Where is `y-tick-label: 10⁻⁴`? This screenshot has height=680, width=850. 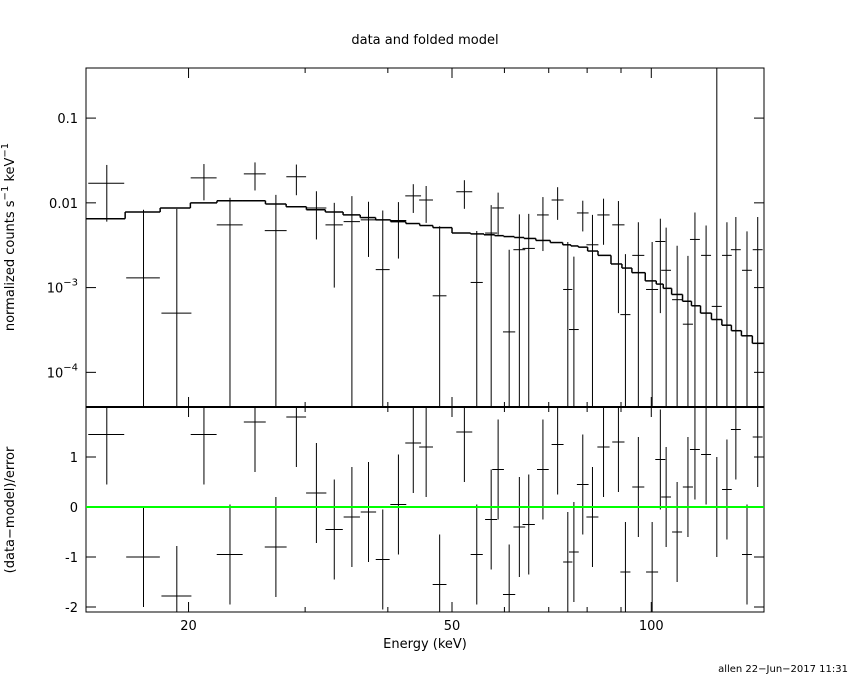 y-tick-label: 10⁻⁴ is located at coordinates (62, 371).